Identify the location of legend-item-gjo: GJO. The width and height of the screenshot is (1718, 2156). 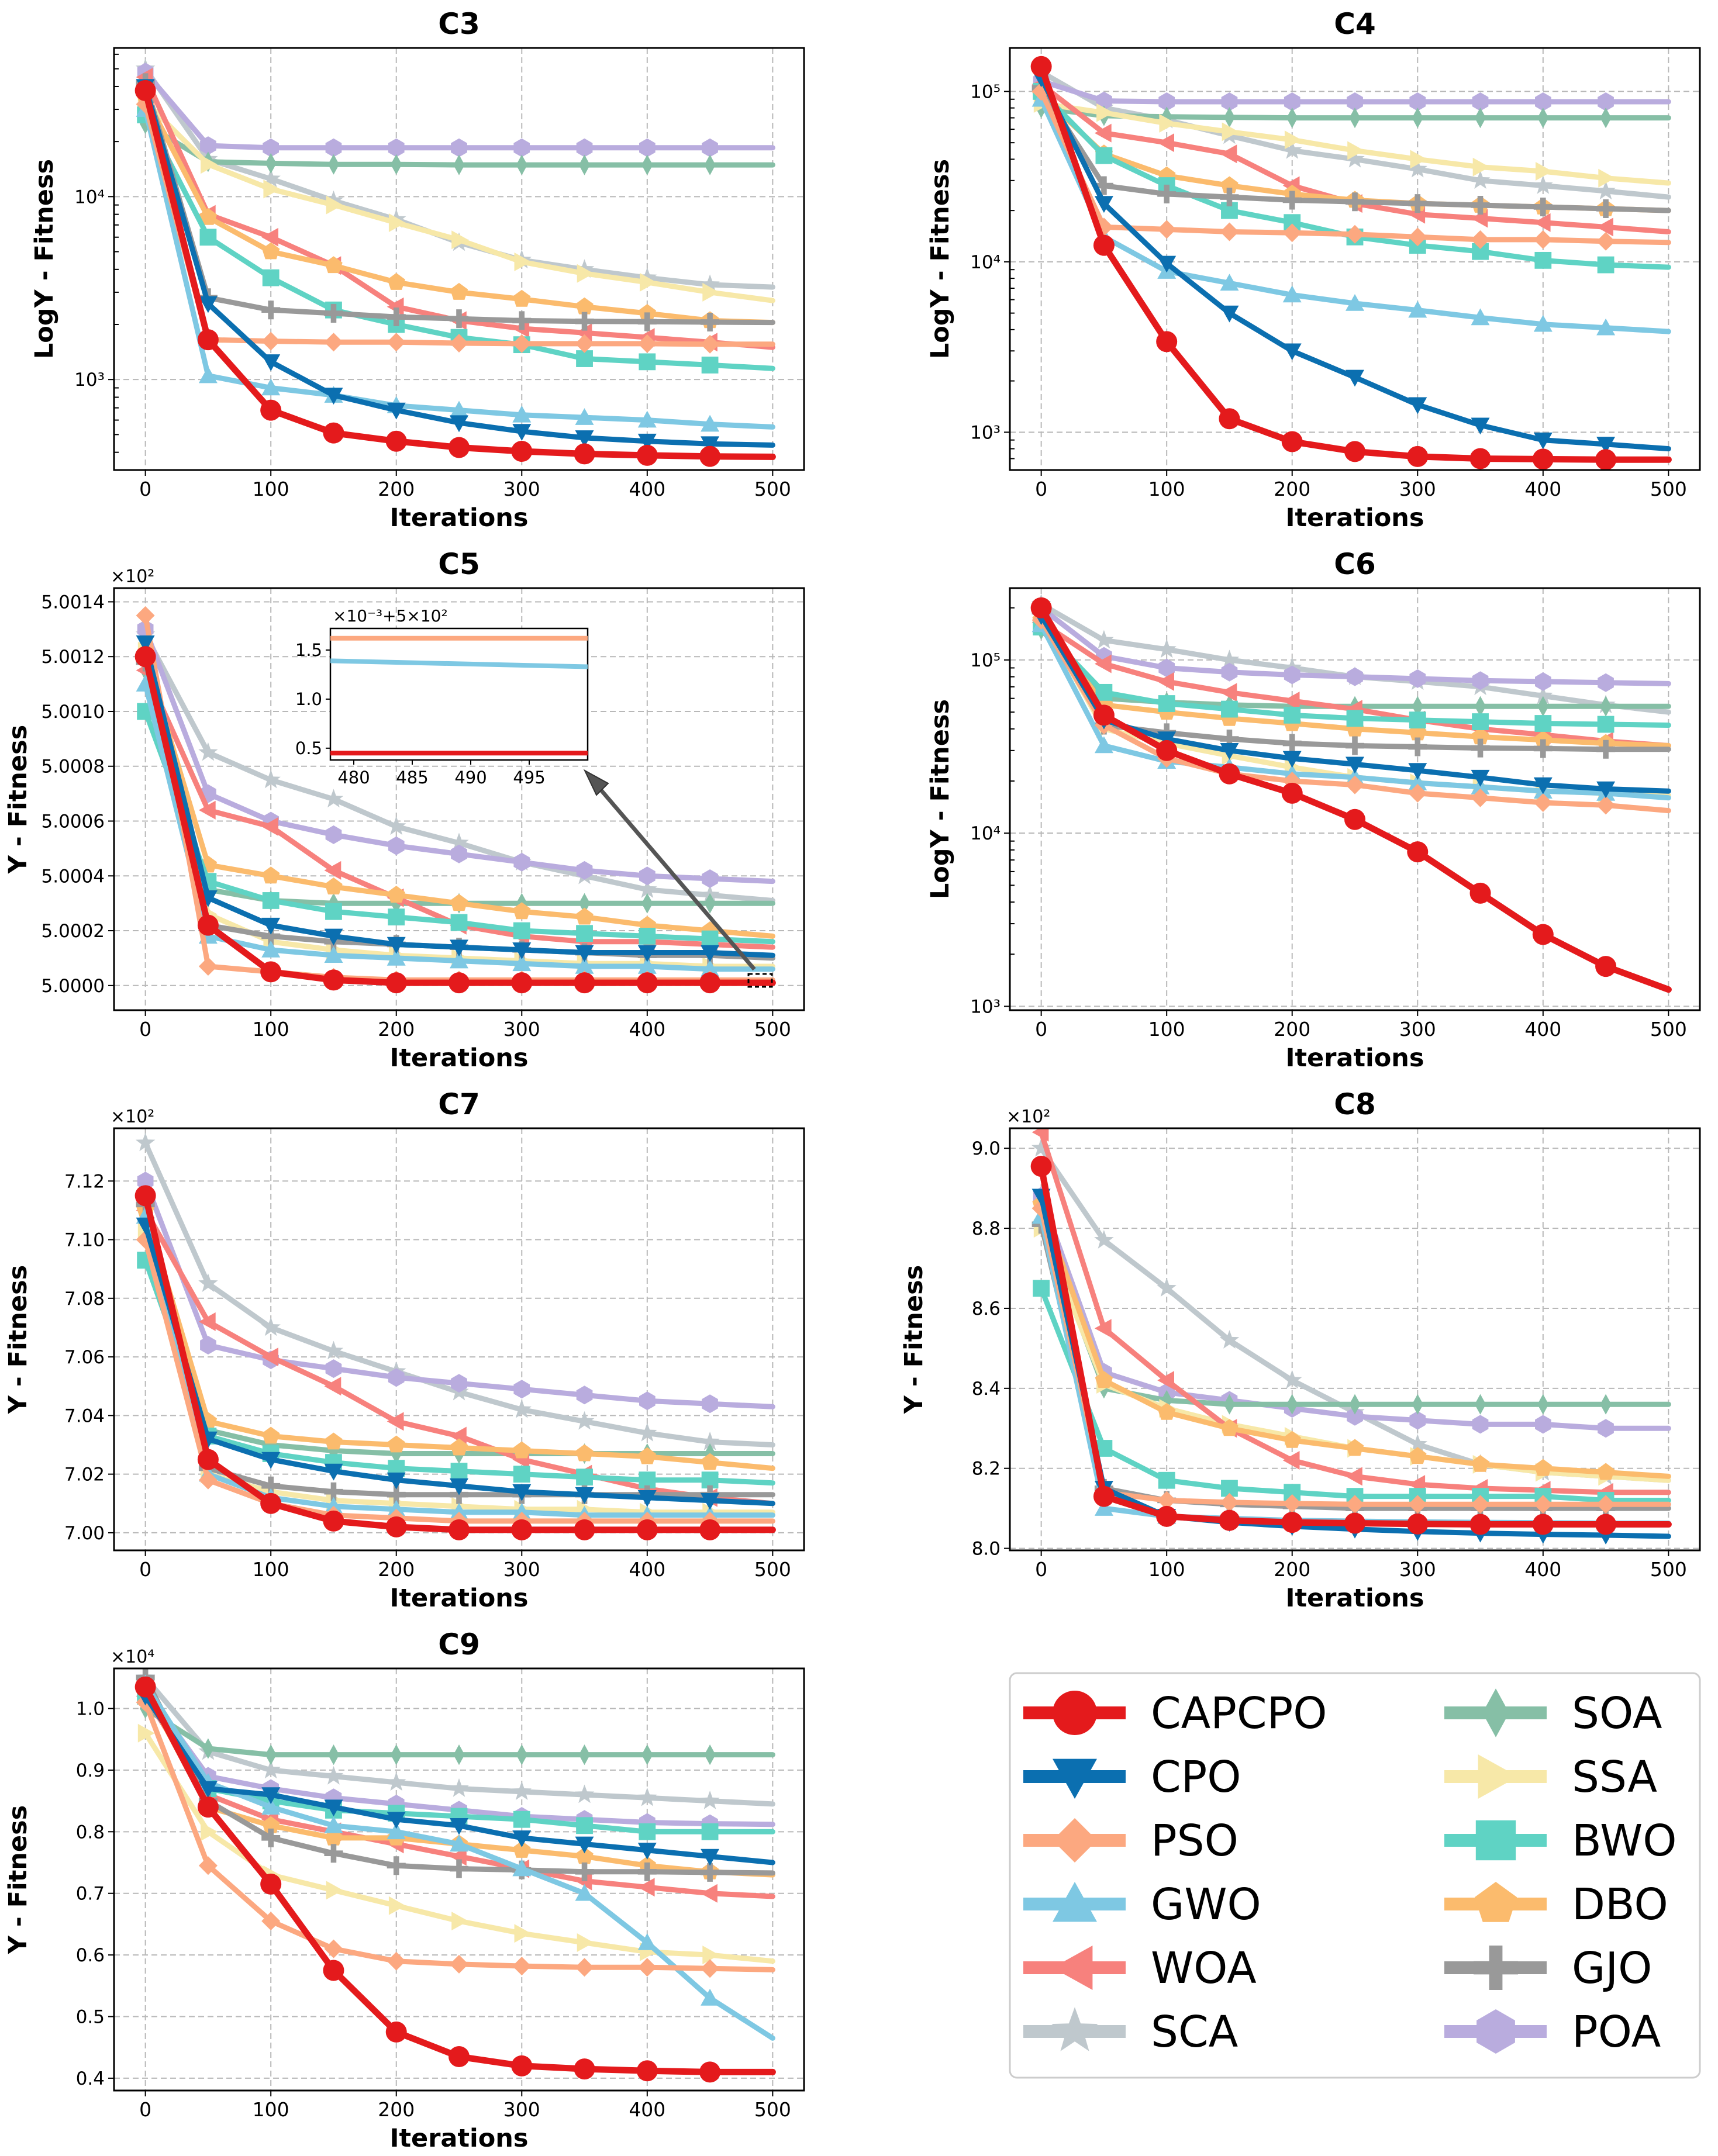
(1548, 1968).